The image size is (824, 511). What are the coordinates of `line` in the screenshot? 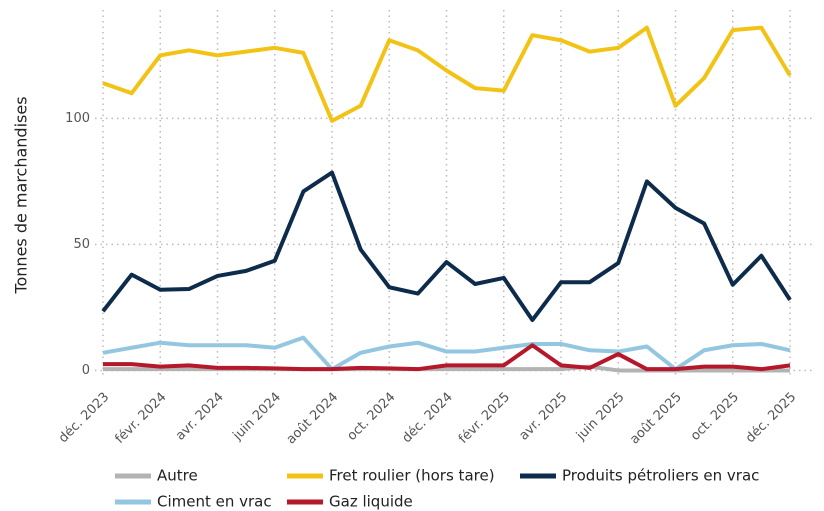 It's located at (447, 357).